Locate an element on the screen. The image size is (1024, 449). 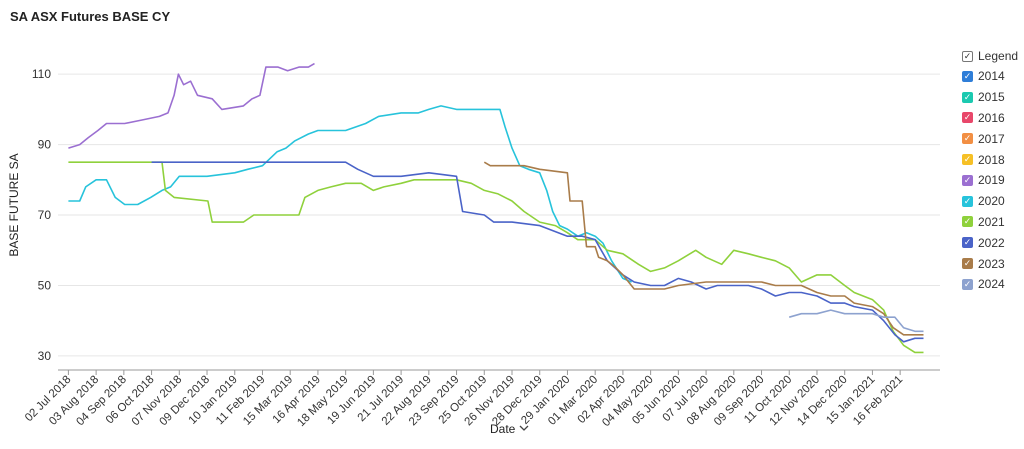
x-axis-label-control: Date is located at coordinates (509, 429).